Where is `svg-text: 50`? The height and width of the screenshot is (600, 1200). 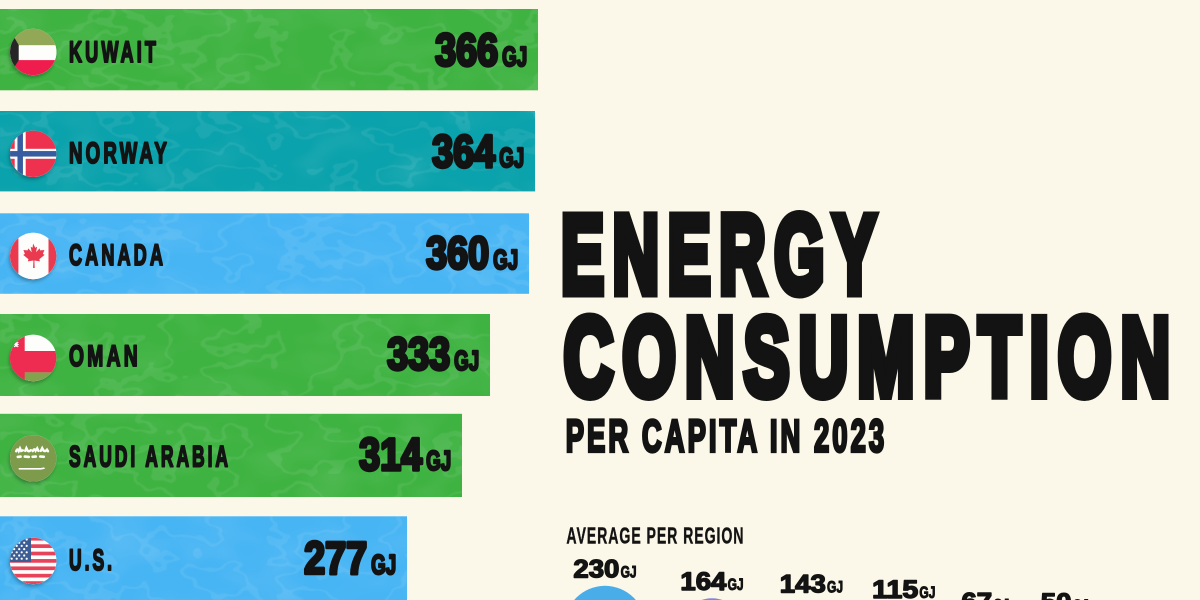 svg-text: 50 is located at coordinates (1056, 595).